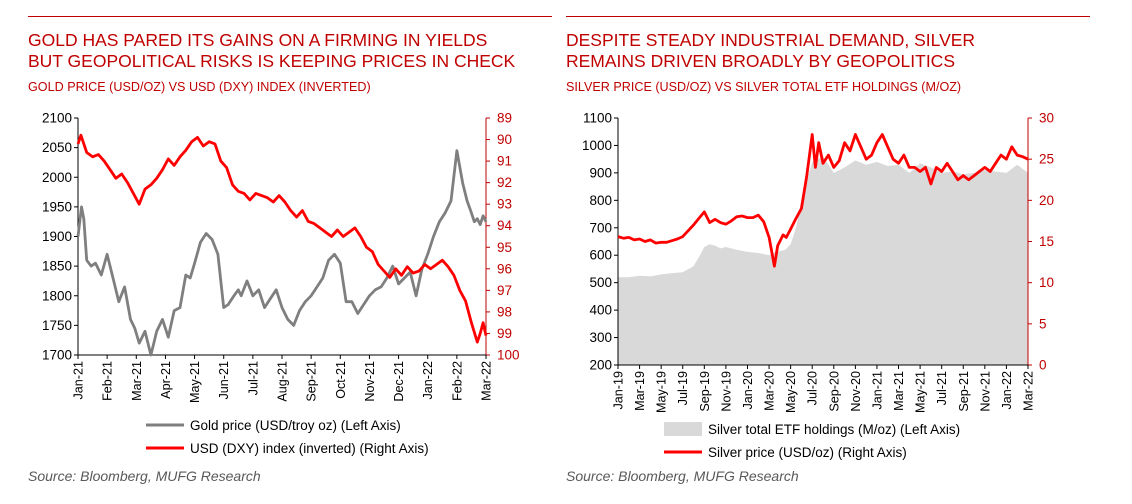 This screenshot has height=504, width=1132. I want to click on x-tick-label: May-19, so click(662, 392).